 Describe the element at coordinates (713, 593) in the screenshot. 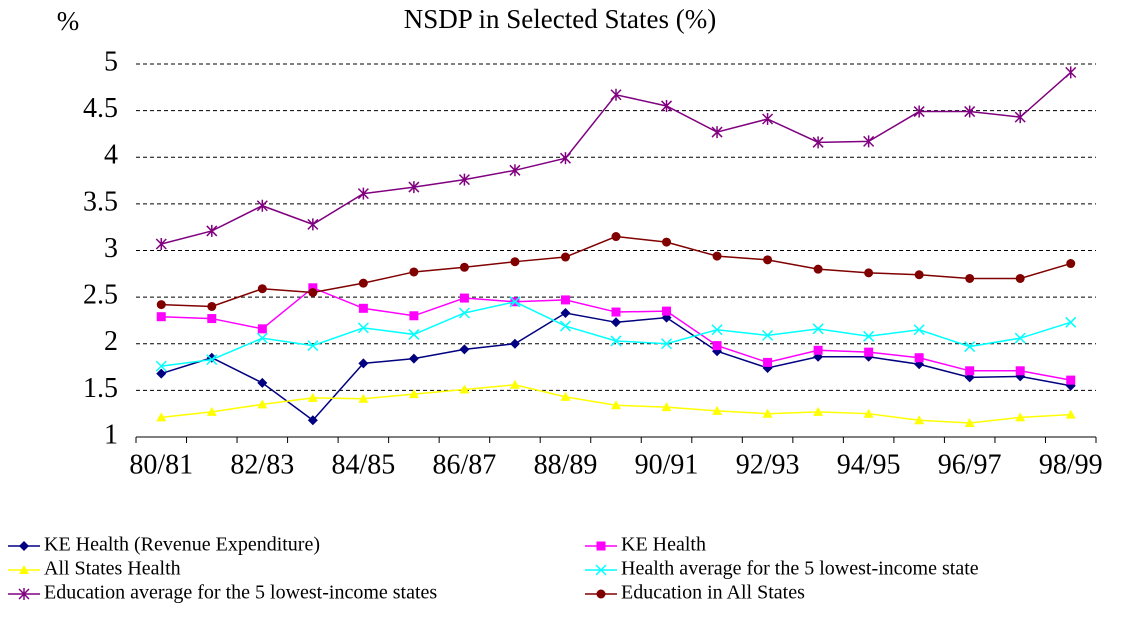

I see `legend-label: Education in All States` at that location.